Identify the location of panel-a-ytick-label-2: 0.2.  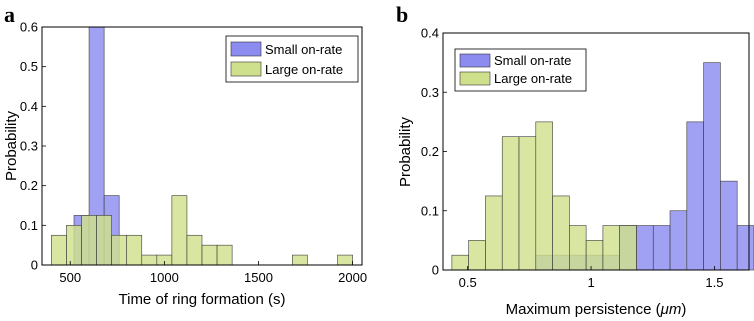
(29, 185).